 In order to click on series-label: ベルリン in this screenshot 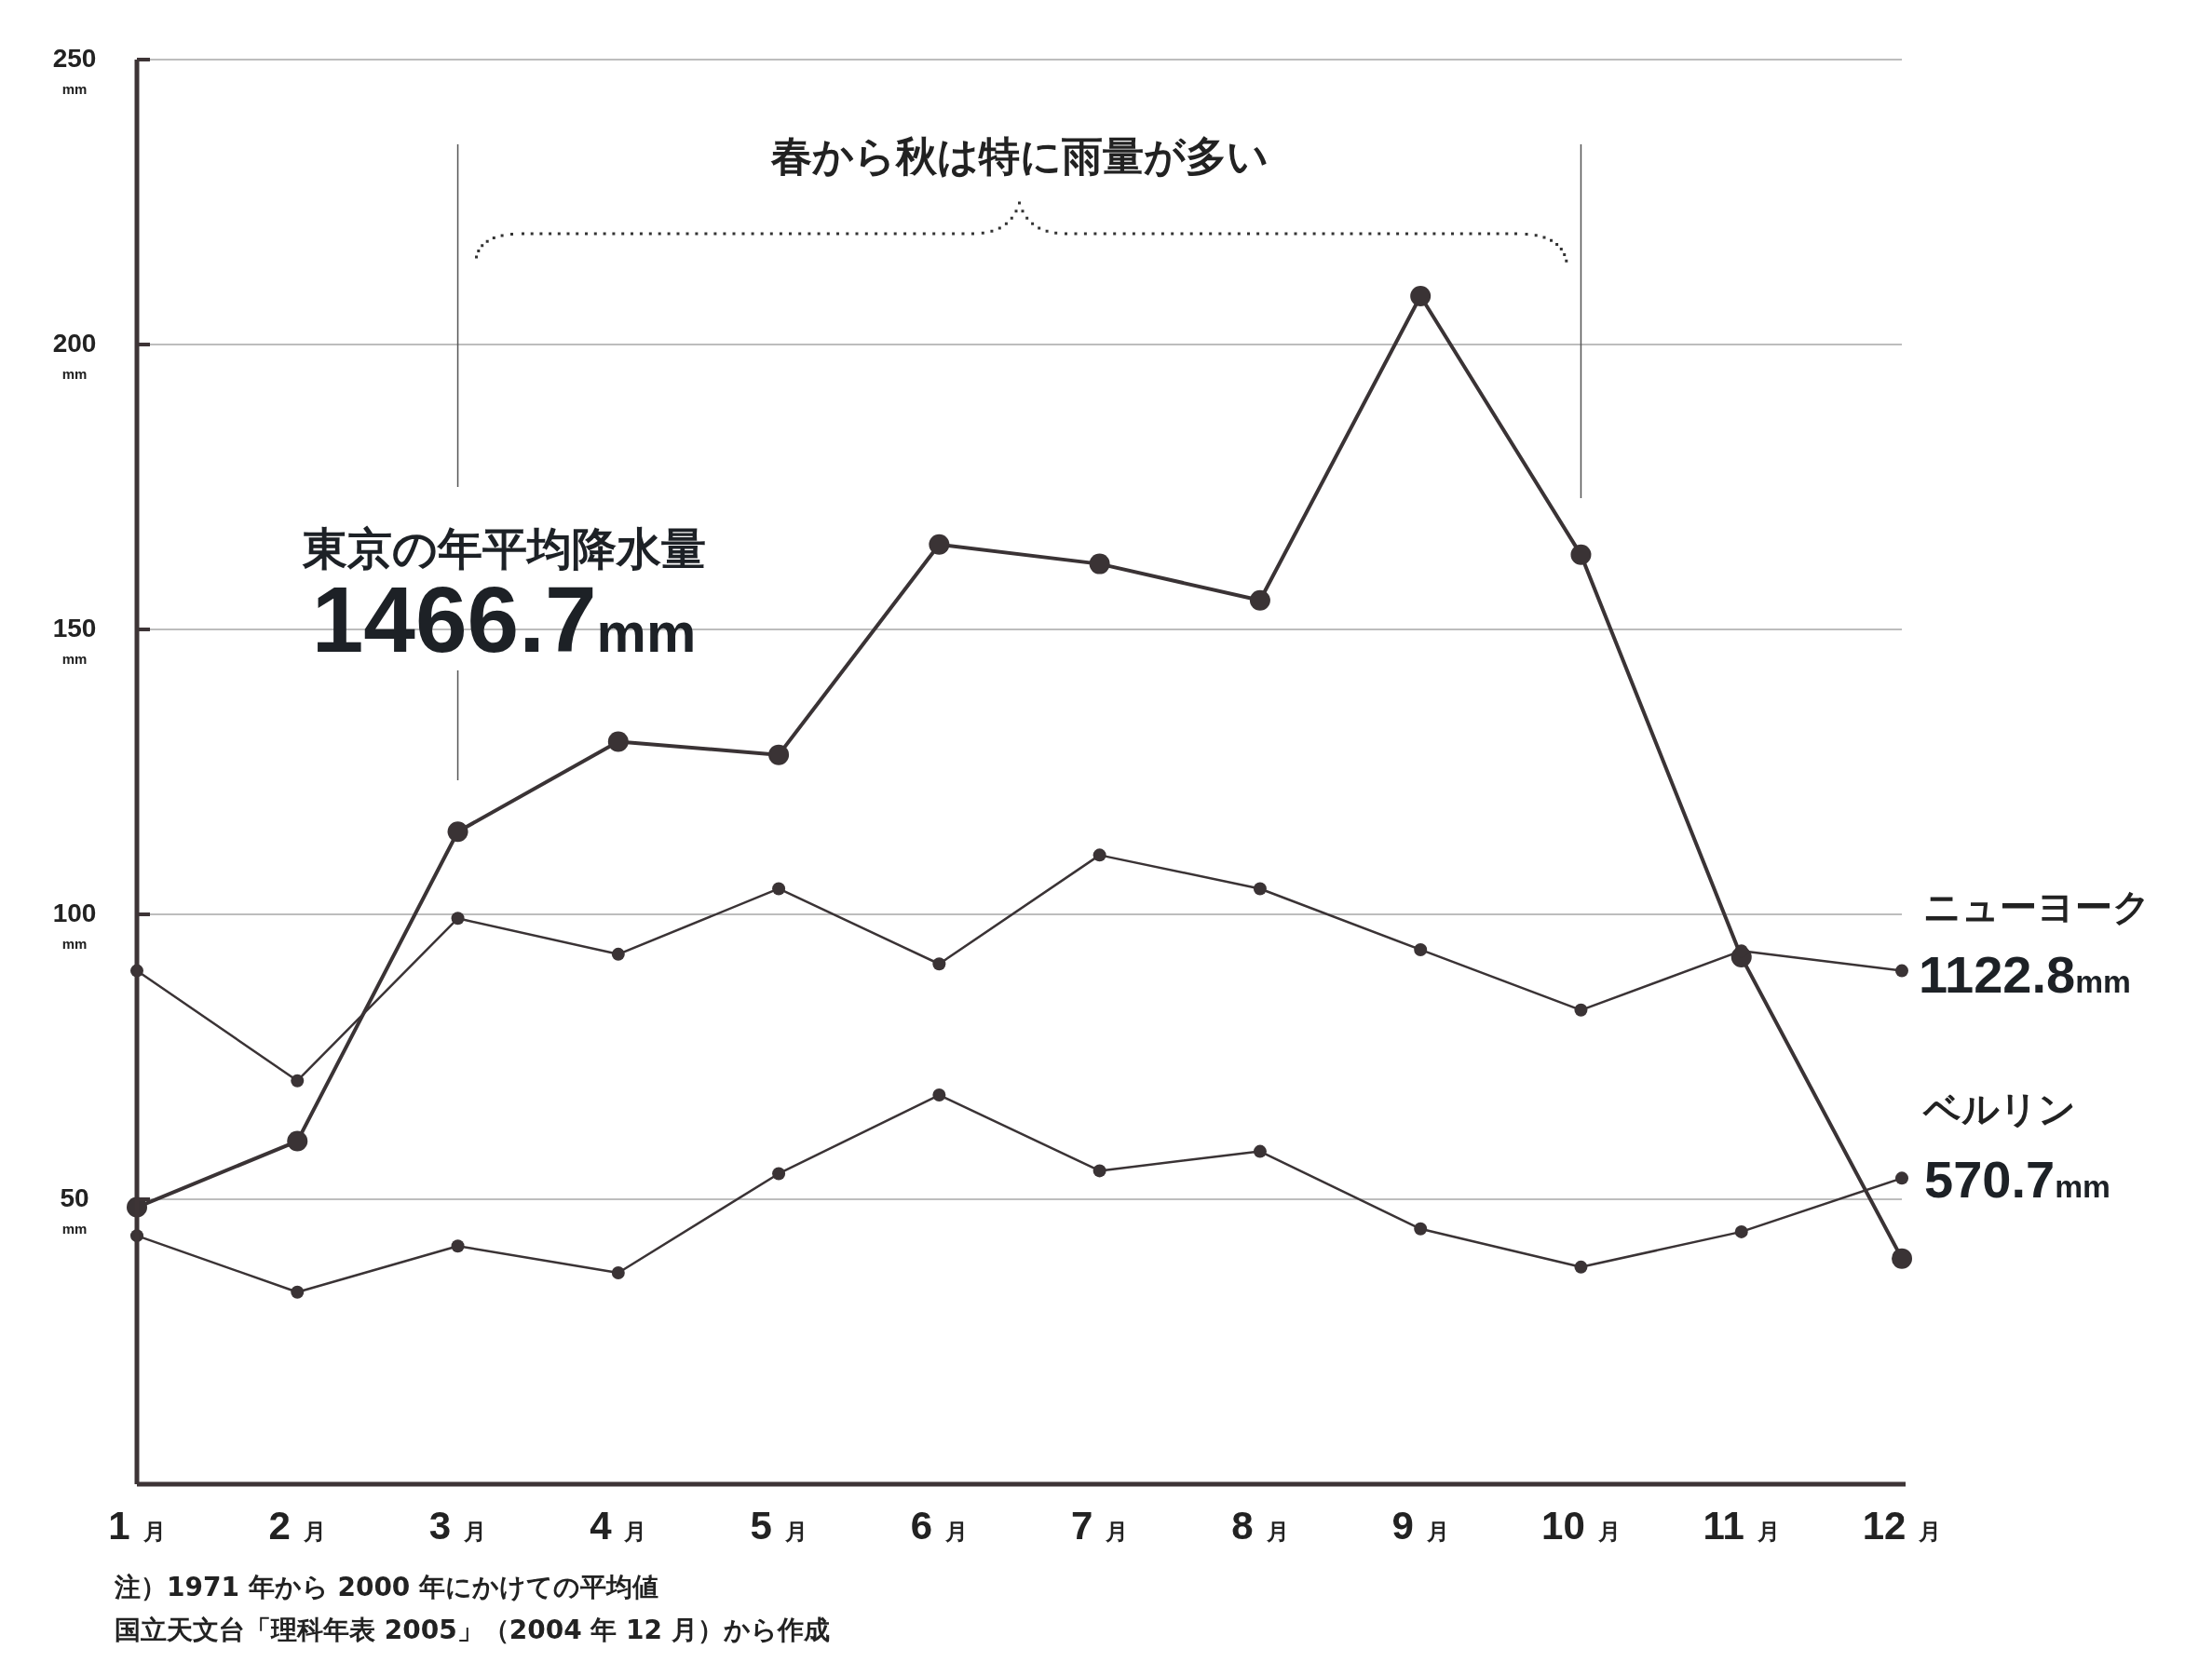, I will do `click(1999, 1109)`.